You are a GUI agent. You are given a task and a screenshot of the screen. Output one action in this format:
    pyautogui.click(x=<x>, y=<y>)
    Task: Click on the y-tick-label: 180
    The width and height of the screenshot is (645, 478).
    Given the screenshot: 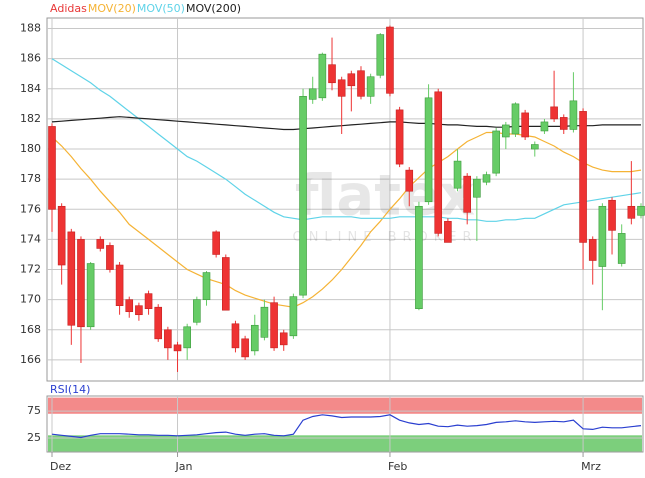 What is the action you would take?
    pyautogui.click(x=30, y=148)
    